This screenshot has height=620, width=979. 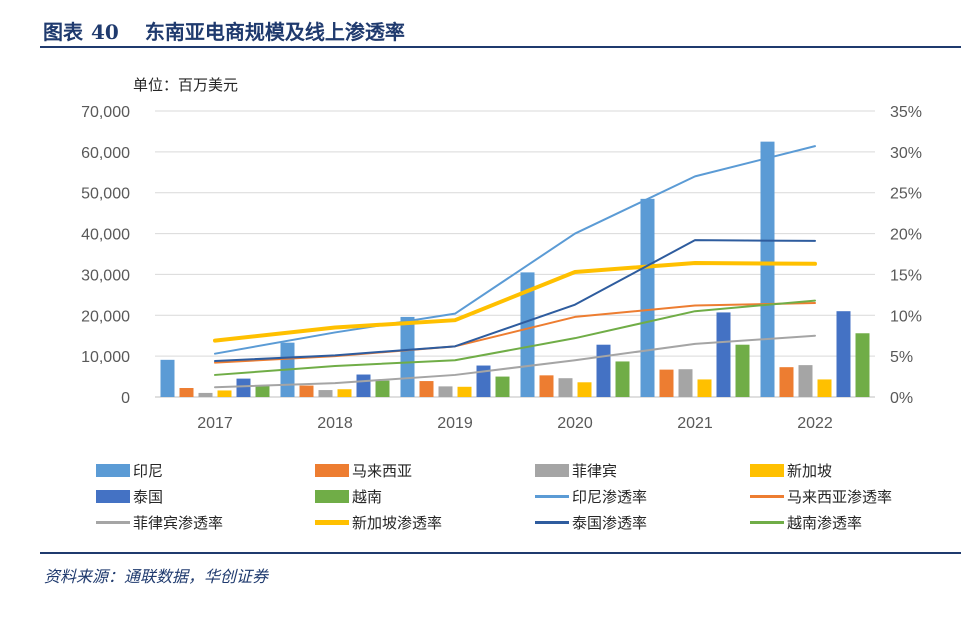 I want to click on bar-印尼-2019, so click(x=407, y=356).